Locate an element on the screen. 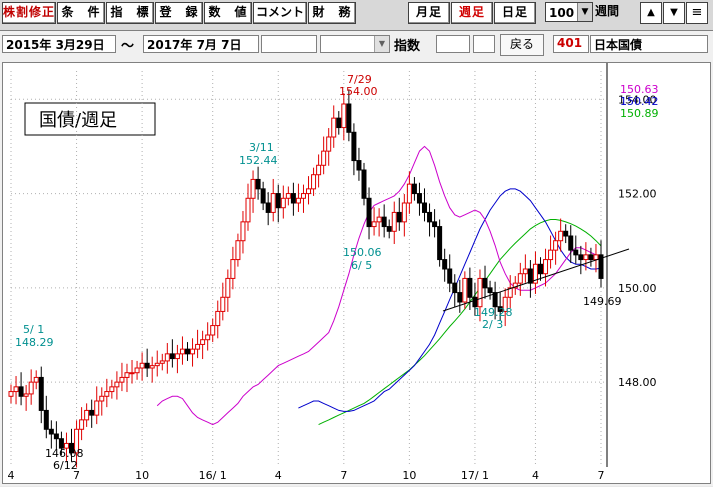 Image resolution: width=713 pixels, height=487 pixels. monthly-button: 月足 is located at coordinates (429, 13).